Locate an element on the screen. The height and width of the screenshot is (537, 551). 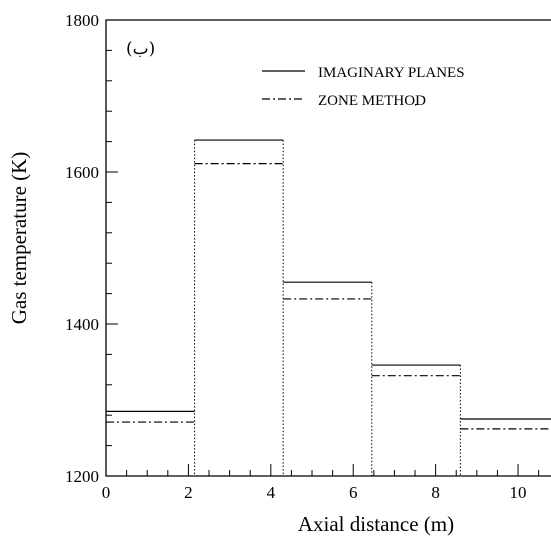
y-tick-label: 1800 is located at coordinates (82, 20).